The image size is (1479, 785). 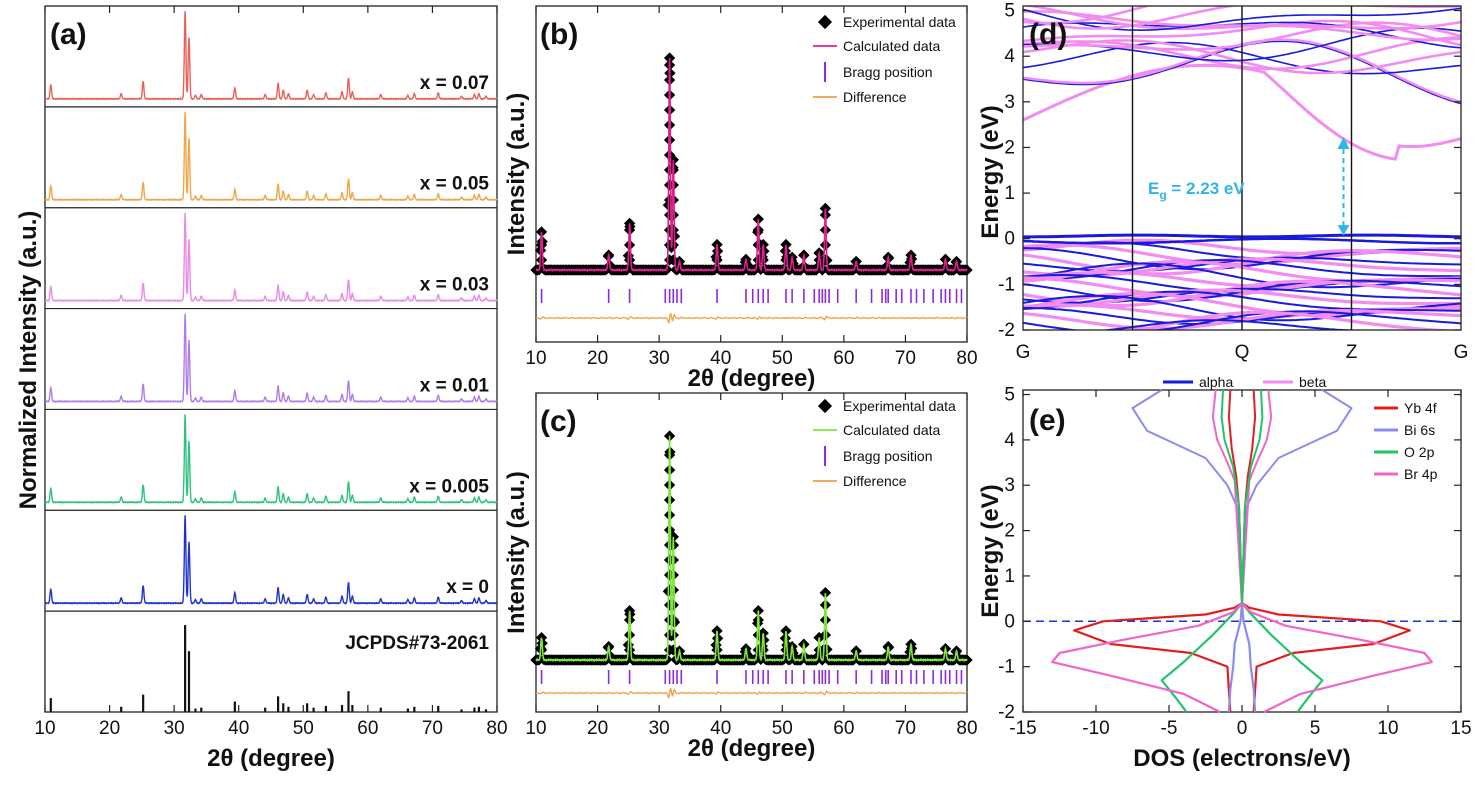 What do you see at coordinates (109, 728) in the screenshot?
I see `panel-a-xtick-label: 20` at bounding box center [109, 728].